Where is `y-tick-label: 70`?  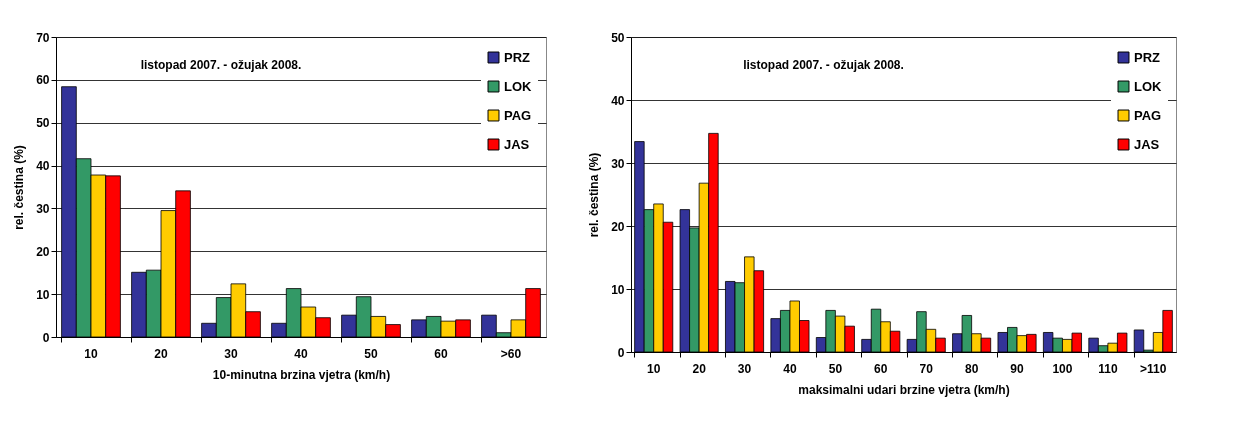
y-tick-label: 70 is located at coordinates (43, 37).